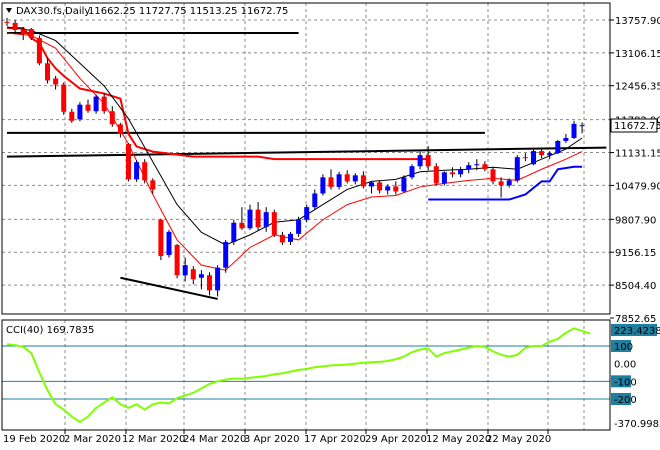 This screenshot has width=660, height=450. I want to click on price-tick-label-5: 10479.90, so click(637, 186).